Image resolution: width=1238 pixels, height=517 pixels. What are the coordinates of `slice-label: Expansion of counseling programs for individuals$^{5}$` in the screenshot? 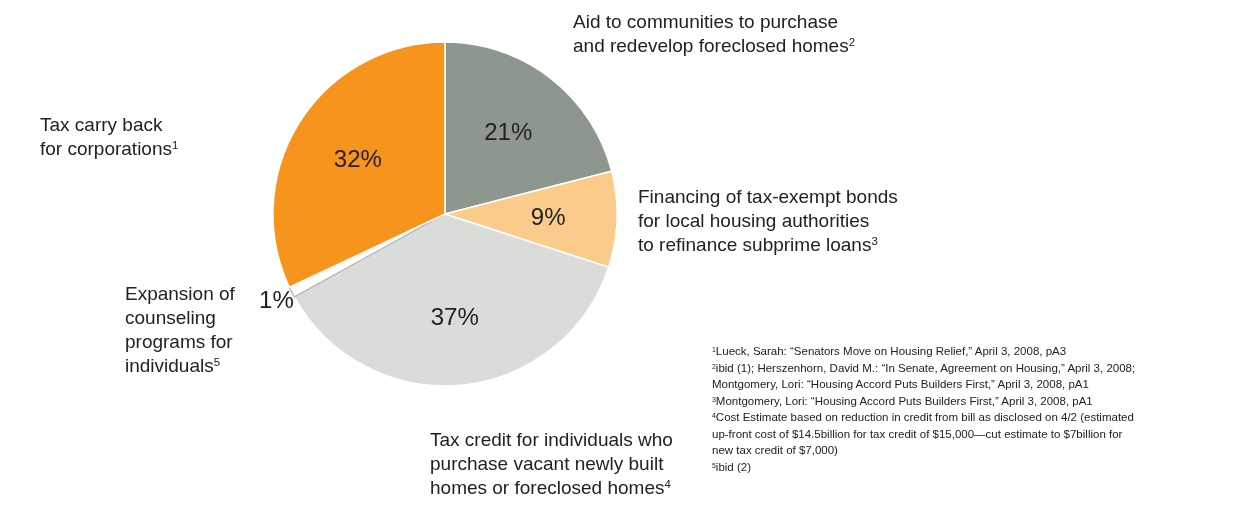 It's located at (180, 329).